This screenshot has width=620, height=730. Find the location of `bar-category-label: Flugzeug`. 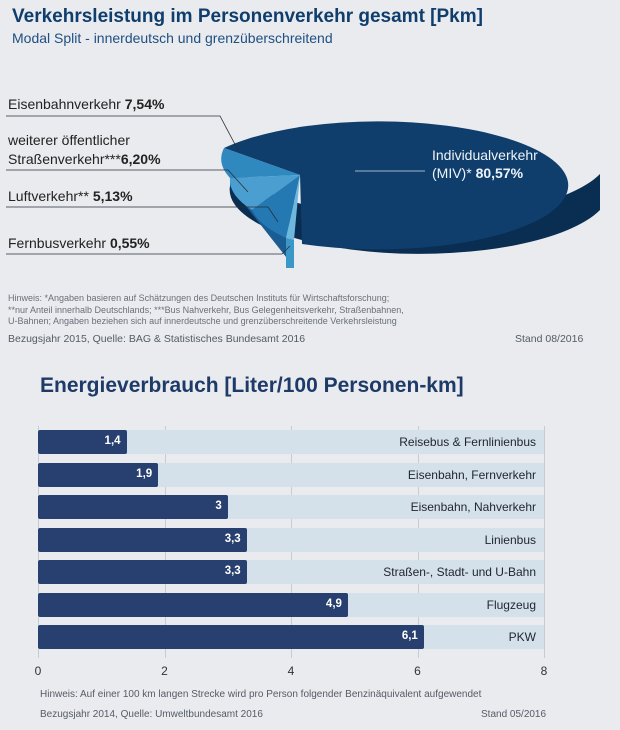

bar-category-label: Flugzeug is located at coordinates (511, 604).